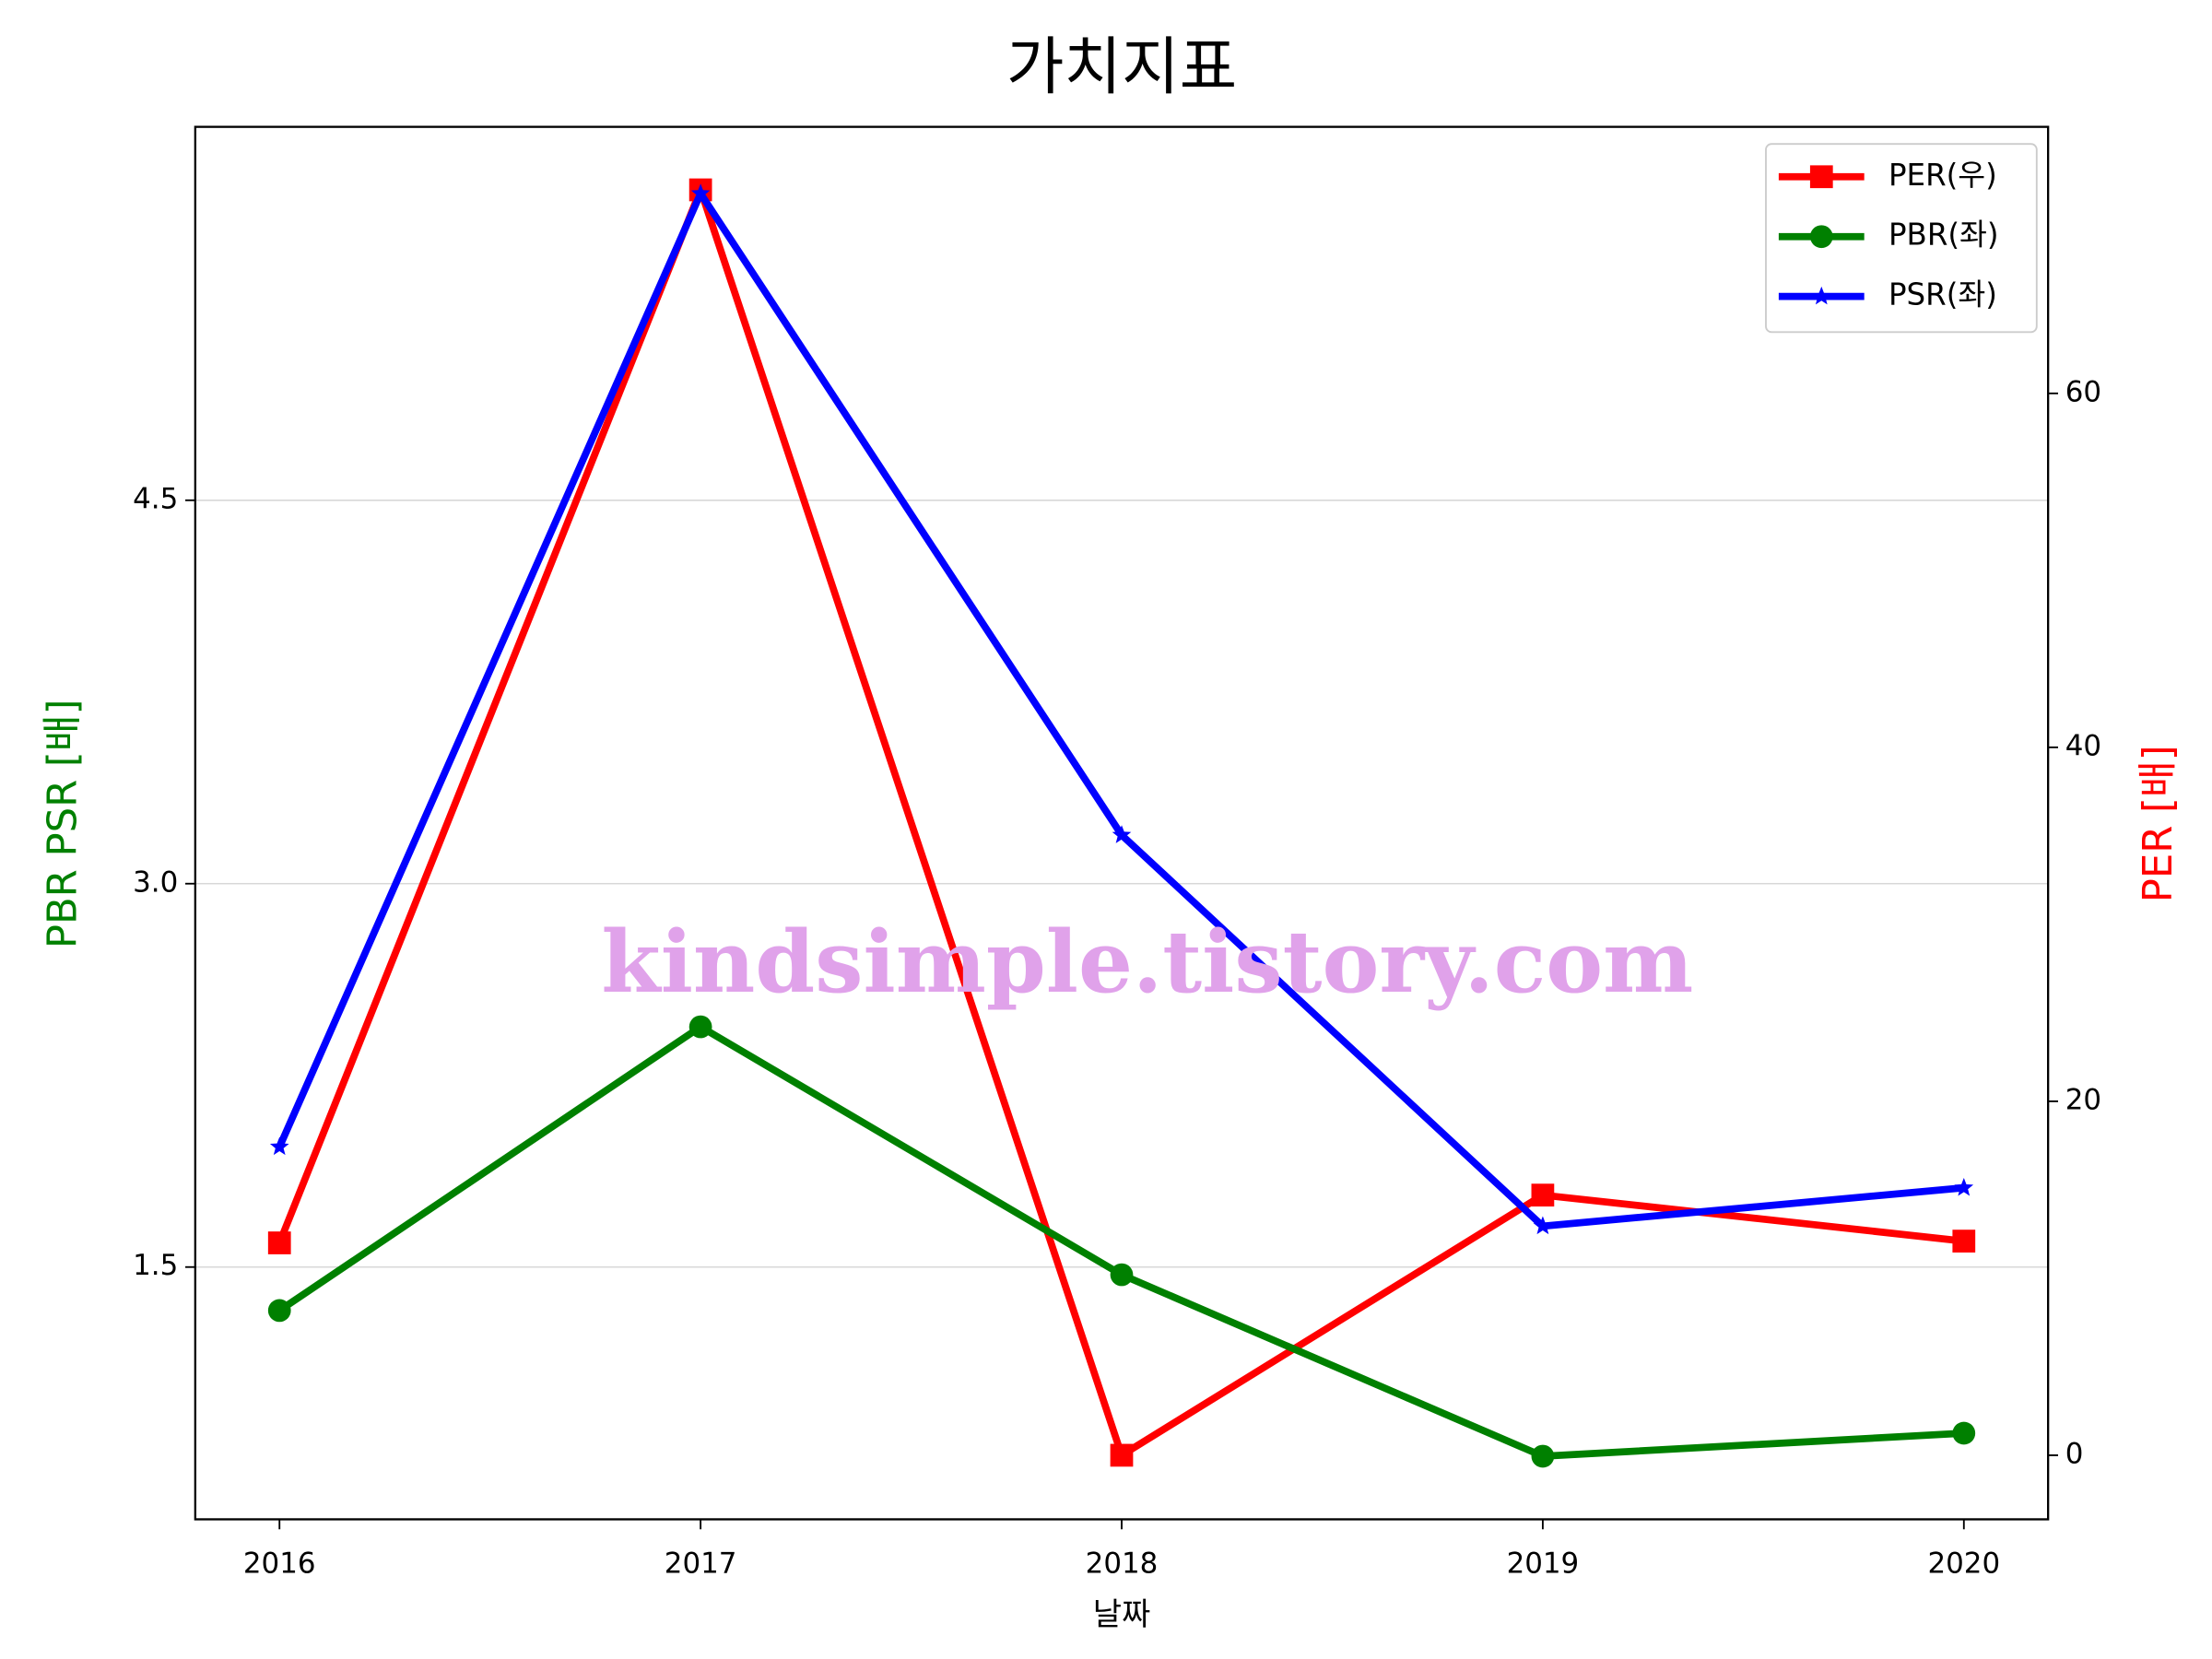 The width and height of the screenshot is (2212, 1659). What do you see at coordinates (1963, 1563) in the screenshot?
I see `x-tick-label: 2020` at bounding box center [1963, 1563].